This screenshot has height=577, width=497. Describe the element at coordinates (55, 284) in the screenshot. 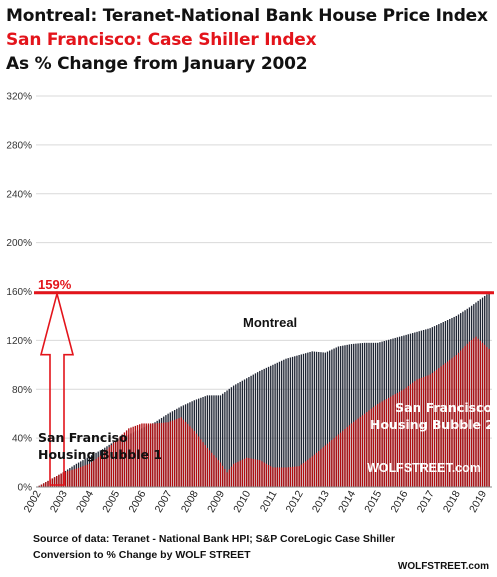

I see `annotation-159: 159%` at that location.